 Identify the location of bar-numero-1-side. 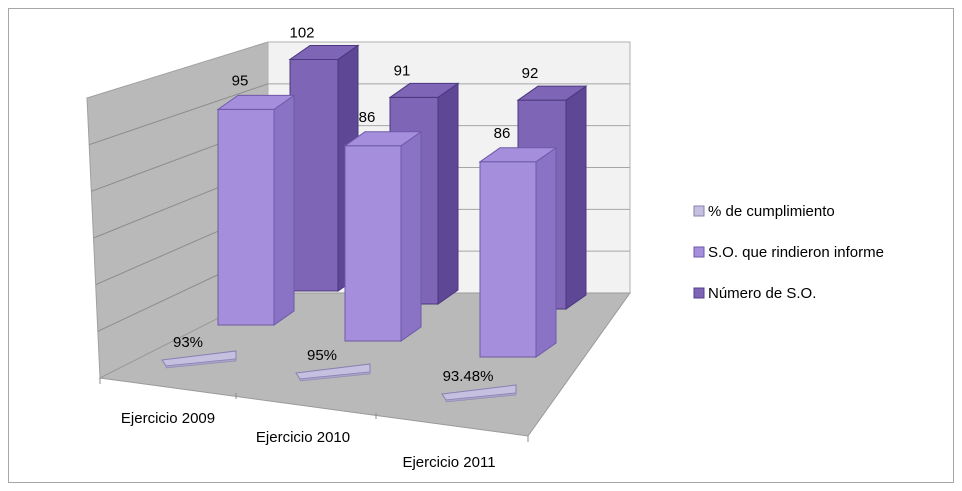
(448, 193).